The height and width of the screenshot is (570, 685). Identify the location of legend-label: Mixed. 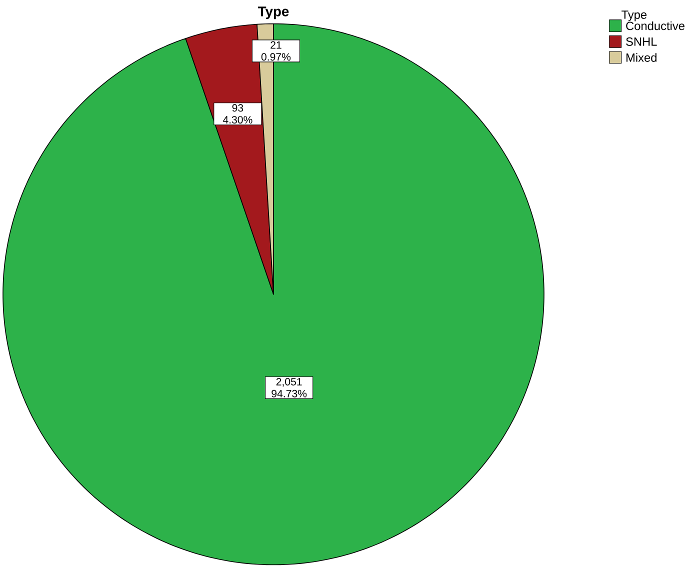
(641, 57).